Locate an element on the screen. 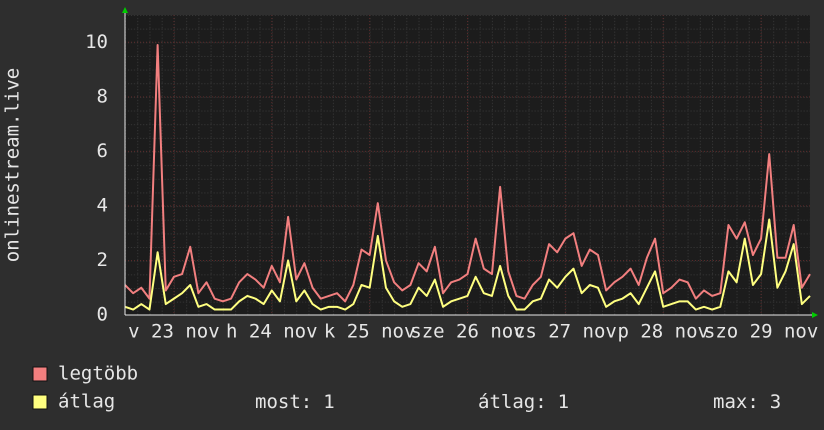 Image resolution: width=824 pixels, height=430 pixels. stat-value: 3 is located at coordinates (775, 402).